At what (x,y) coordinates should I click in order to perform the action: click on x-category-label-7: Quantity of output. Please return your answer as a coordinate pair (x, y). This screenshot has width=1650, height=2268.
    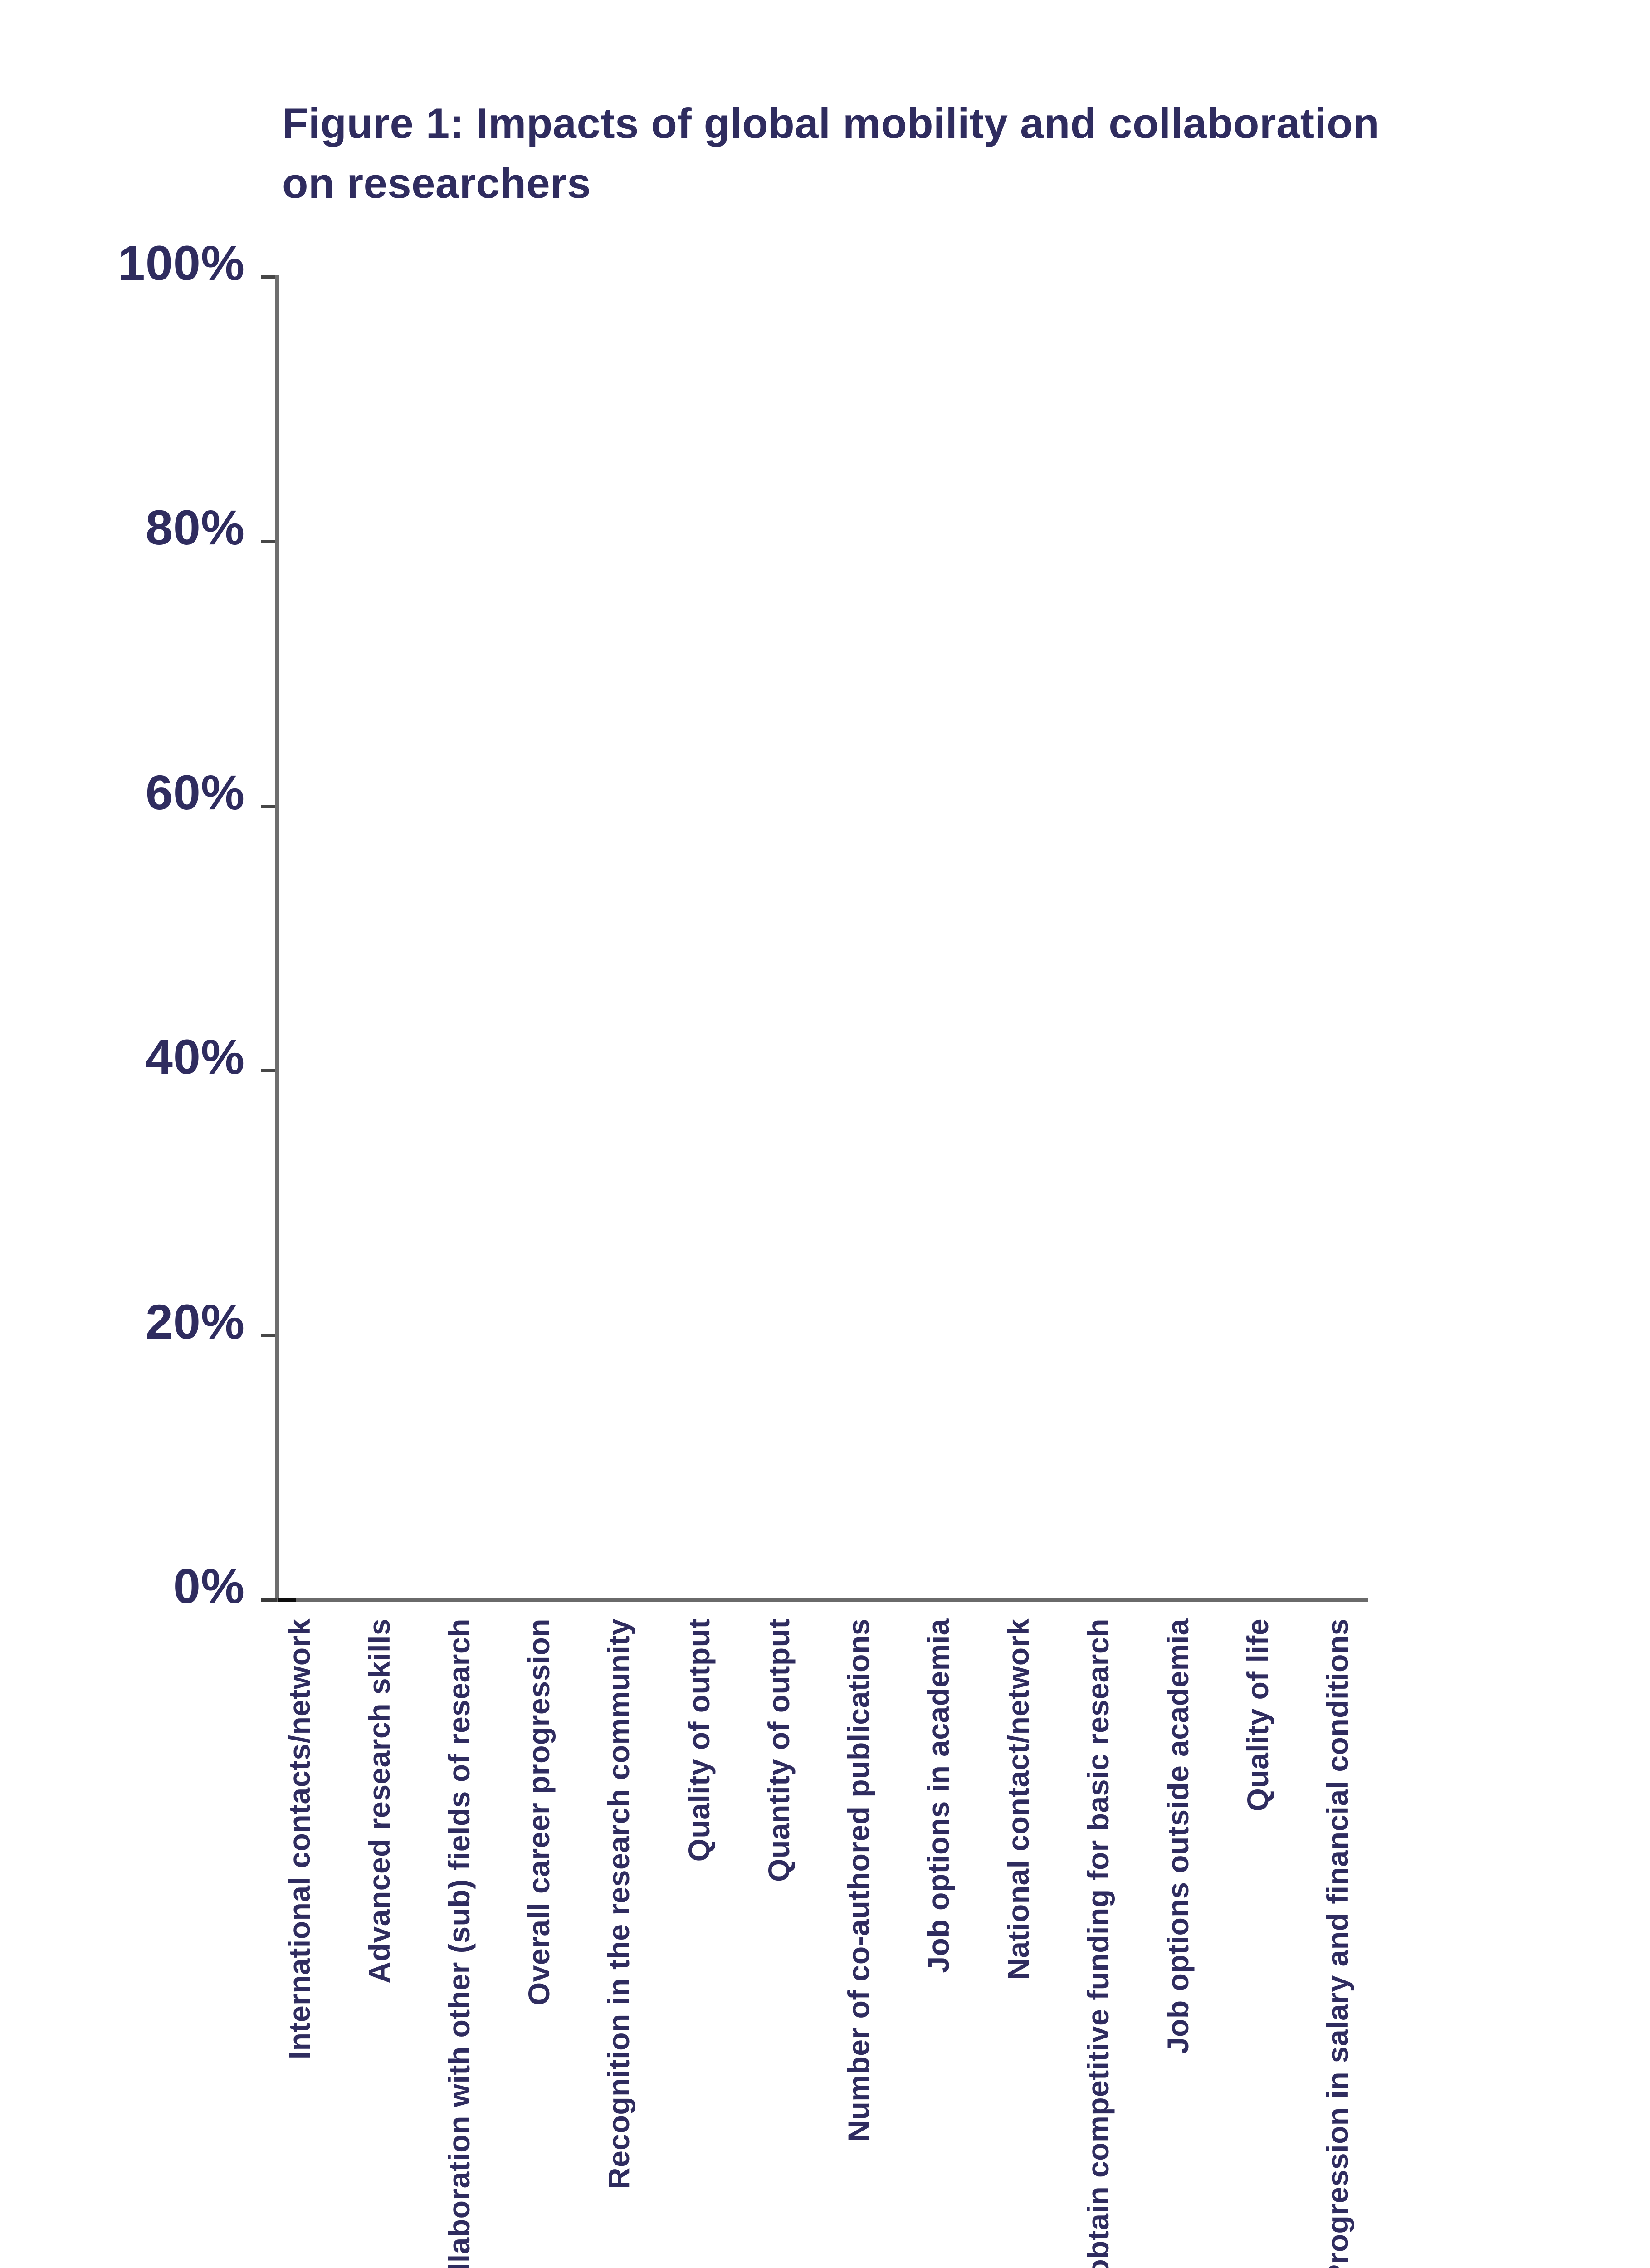
    Looking at the image, I should click on (779, 1750).